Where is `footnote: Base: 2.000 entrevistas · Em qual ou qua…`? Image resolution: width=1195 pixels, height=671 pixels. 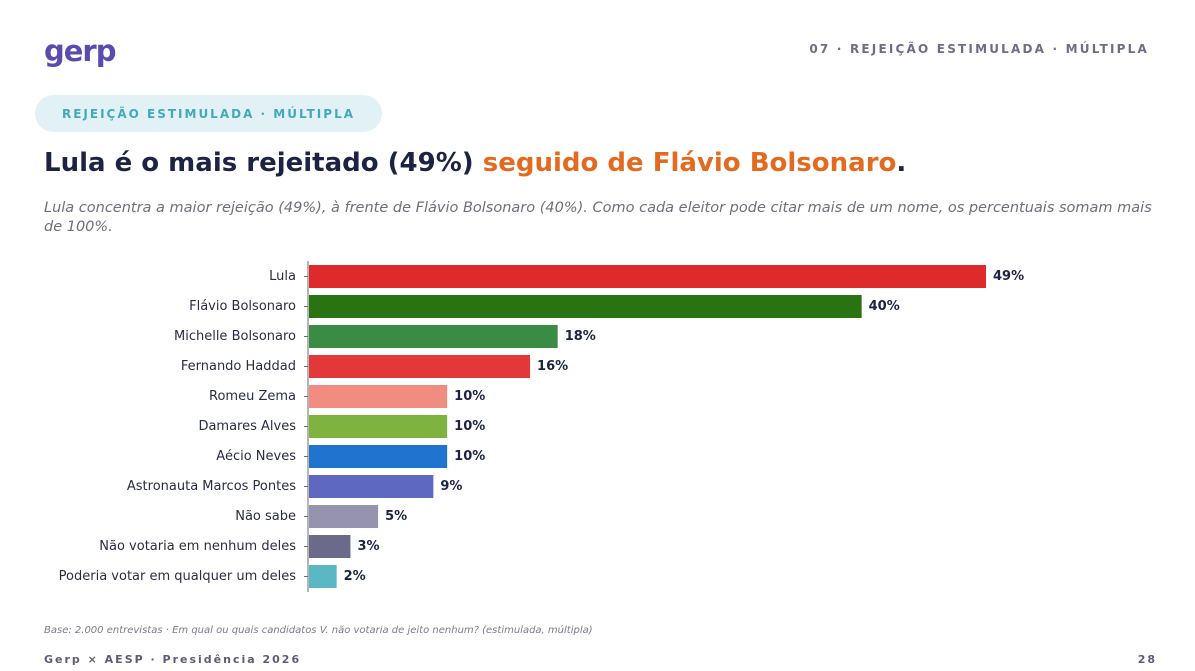 footnote: Base: 2.000 entrevistas · Em qual ou qua… is located at coordinates (318, 630).